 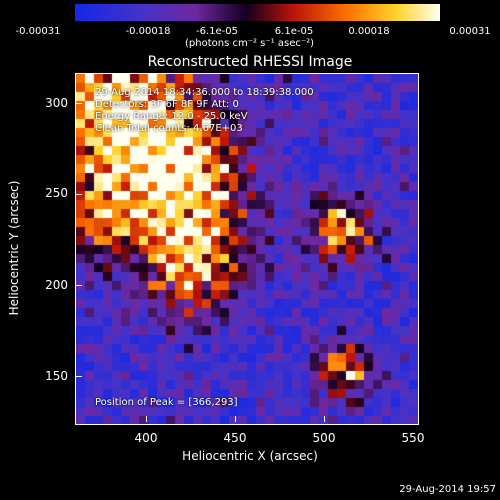 What do you see at coordinates (56, 103) in the screenshot?
I see `y-tick-label: 300` at bounding box center [56, 103].